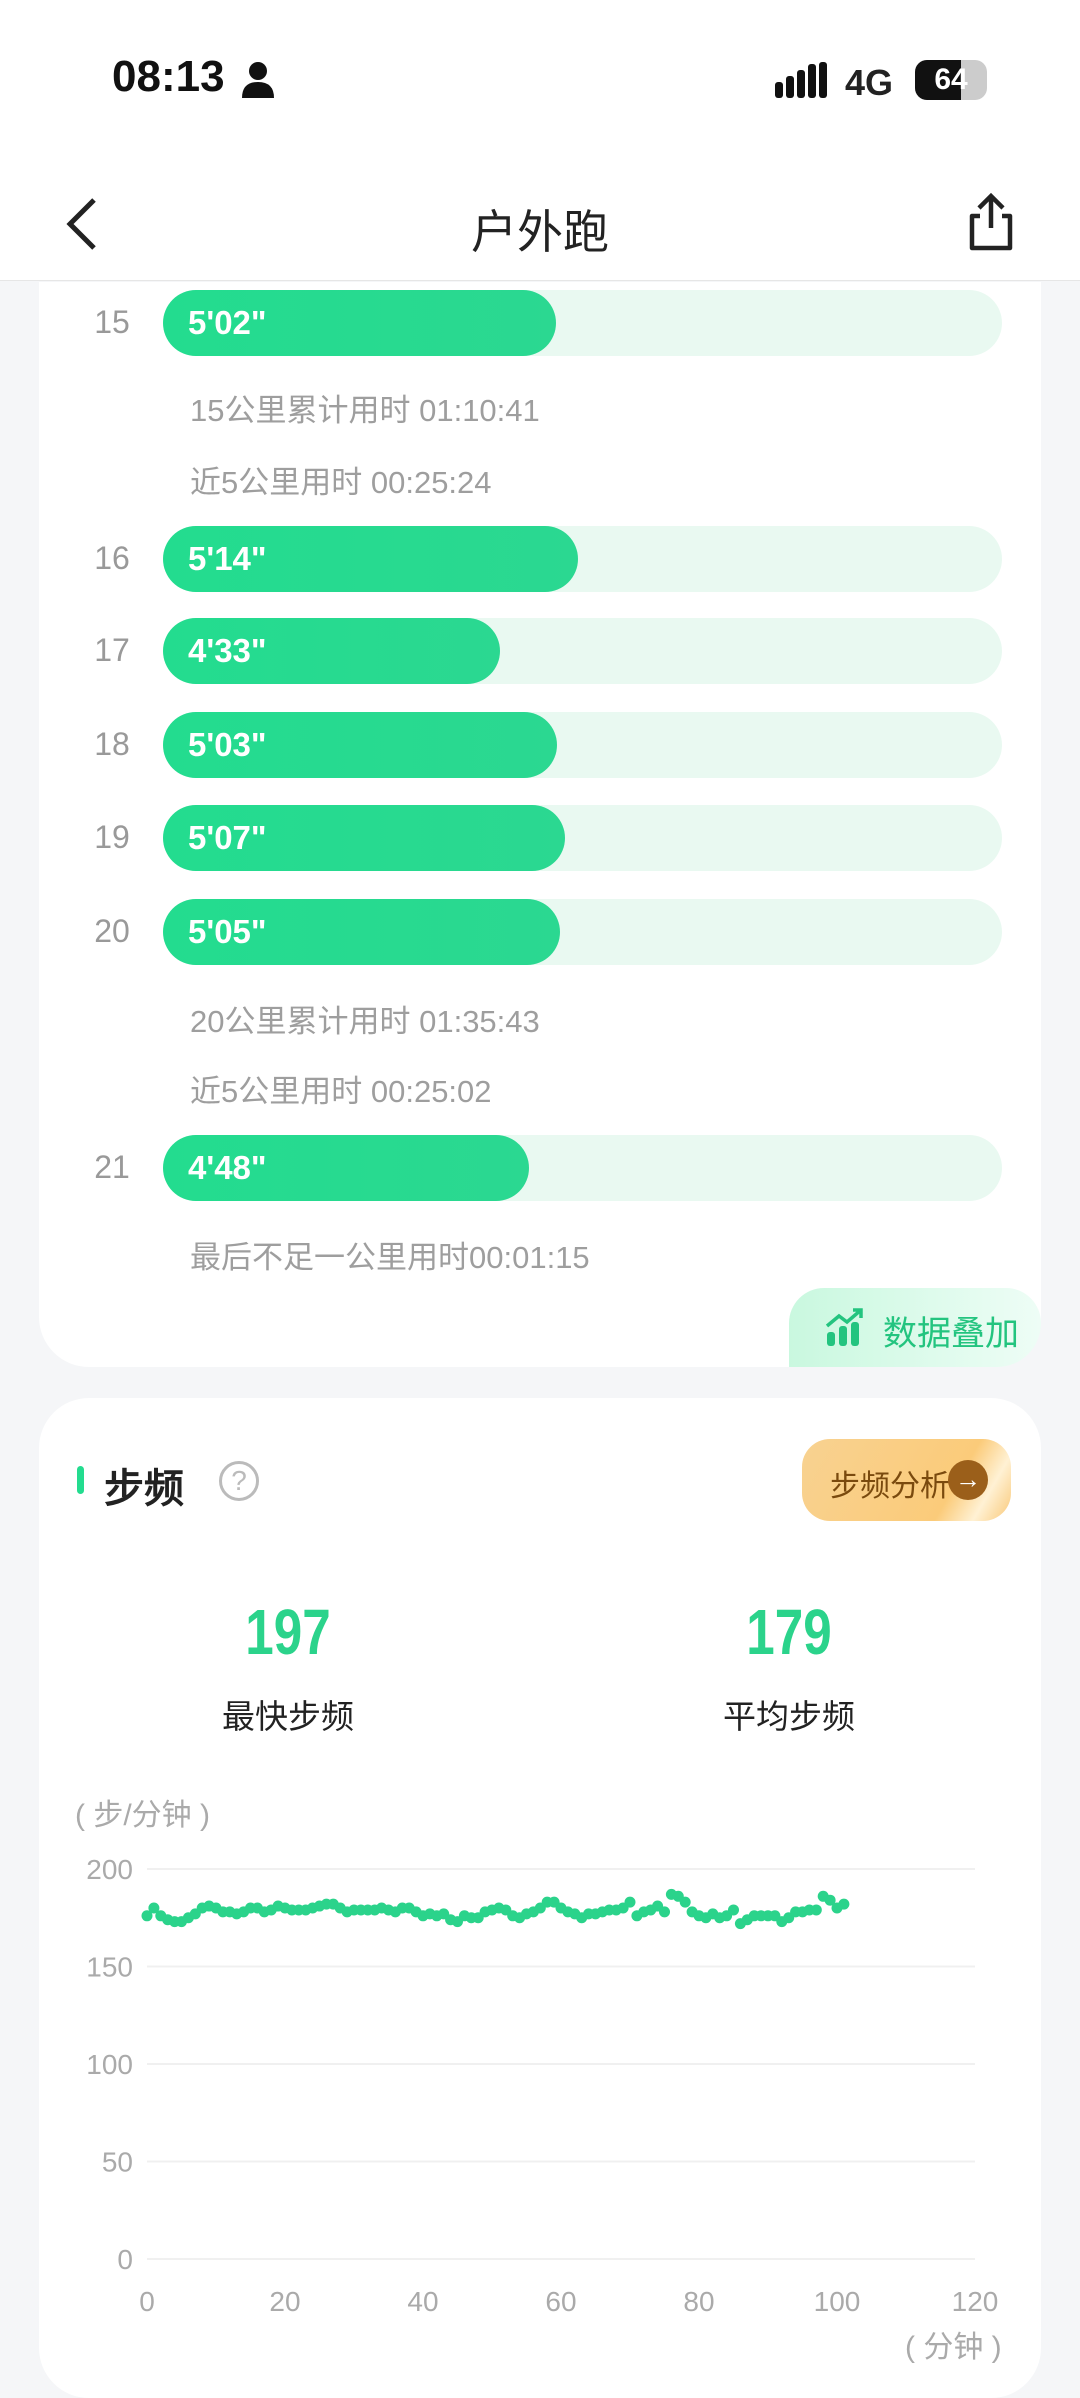  Describe the element at coordinates (284, 2301) in the screenshot. I see `x-tick-label: 20` at that location.